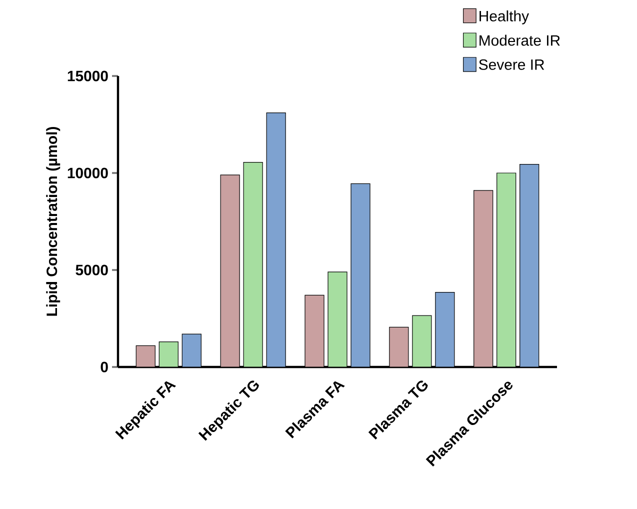 The width and height of the screenshot is (637, 509). Describe the element at coordinates (92, 270) in the screenshot. I see `y-tick-label: 5000` at that location.